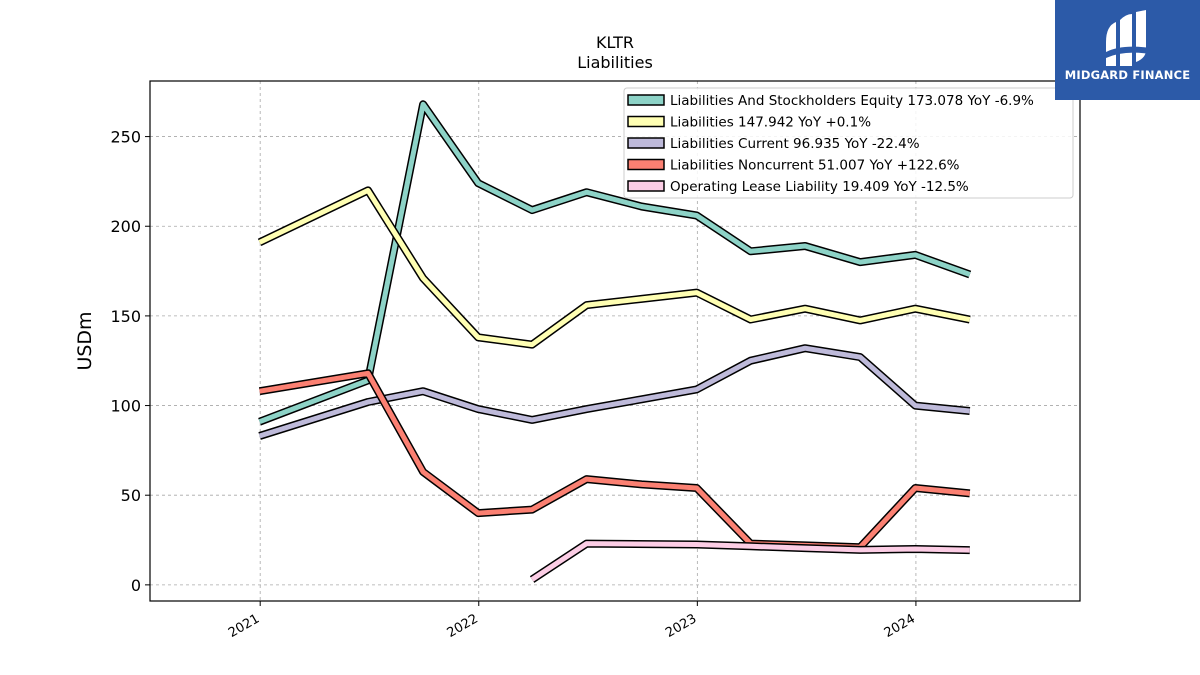  Describe the element at coordinates (125, 137) in the screenshot. I see `y-tick-label: 250` at that location.